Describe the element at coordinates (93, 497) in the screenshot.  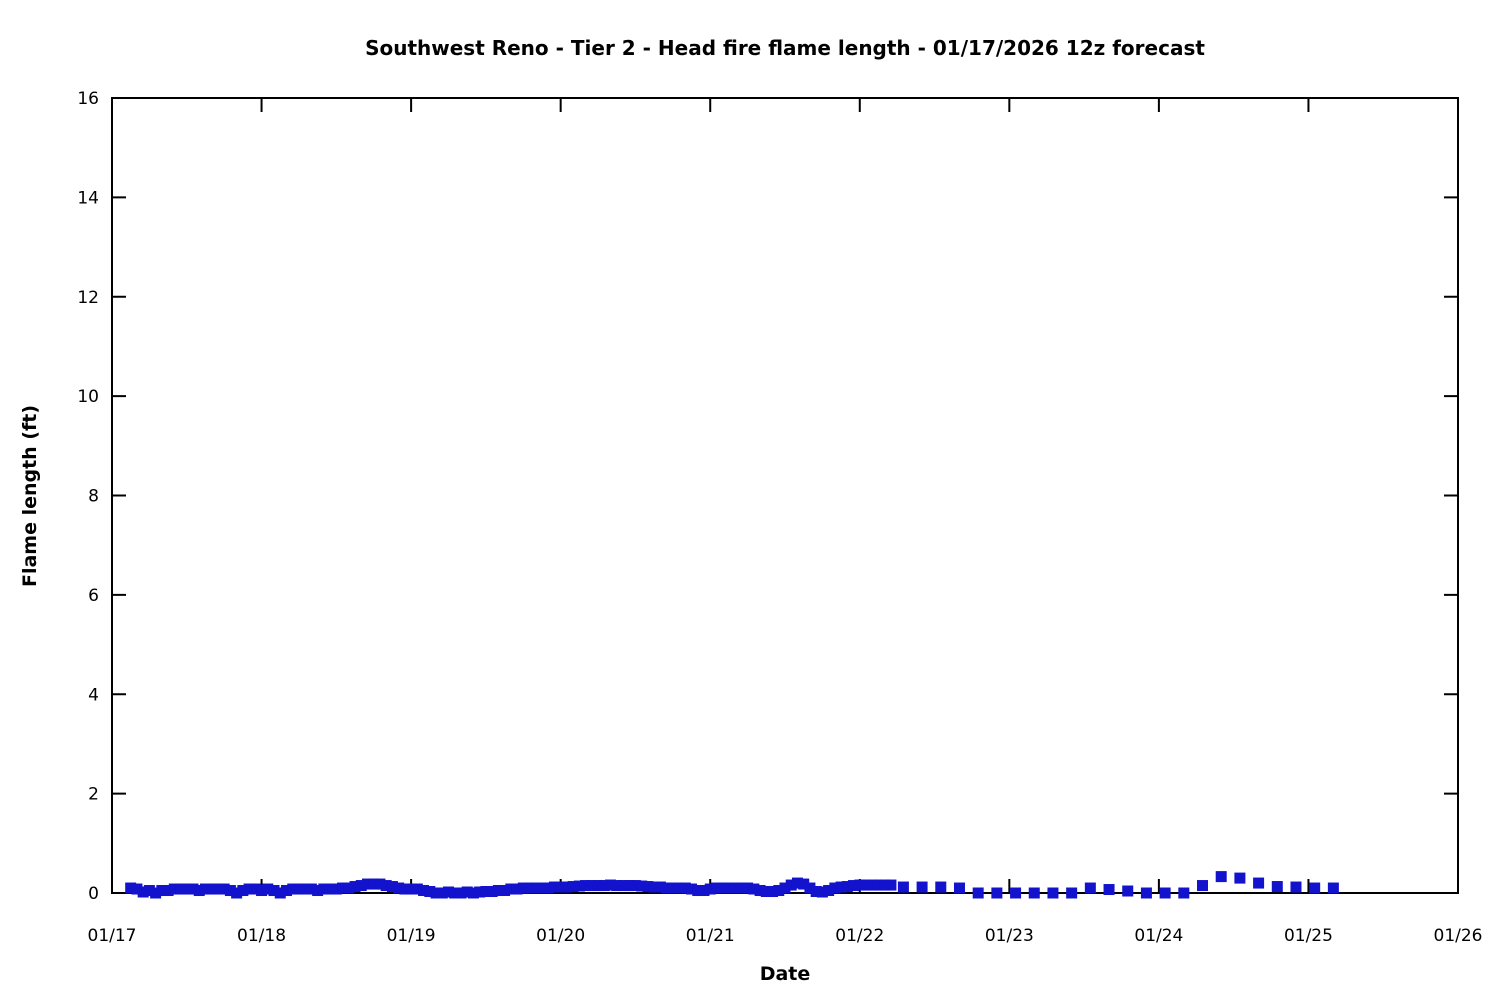
I see `y-tick-label: 8` at that location.